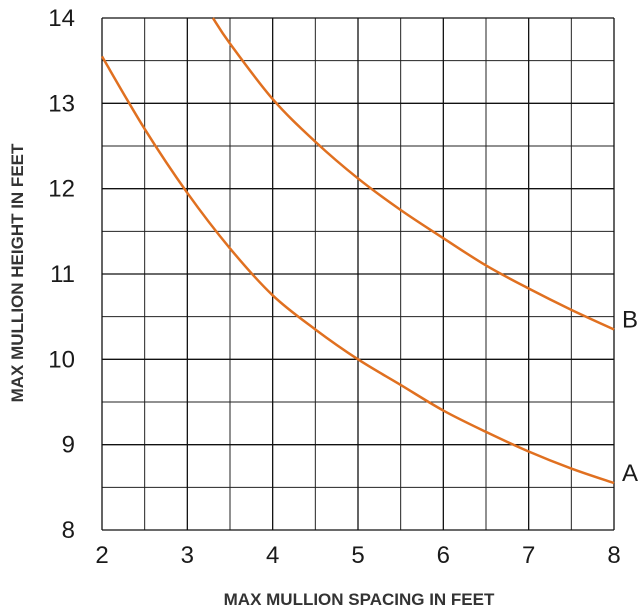 The height and width of the screenshot is (613, 644). What do you see at coordinates (101, 555) in the screenshot?
I see `x-tick-label: 2` at bounding box center [101, 555].